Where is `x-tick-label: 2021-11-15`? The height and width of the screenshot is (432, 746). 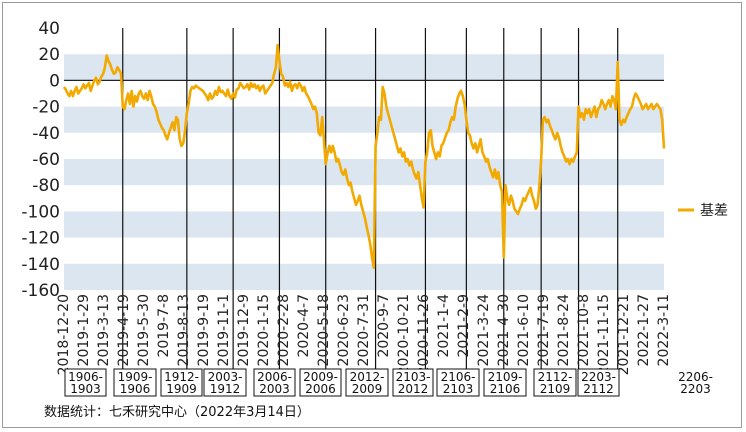
x-tick-label: 2021-11-15 is located at coordinates (604, 334).